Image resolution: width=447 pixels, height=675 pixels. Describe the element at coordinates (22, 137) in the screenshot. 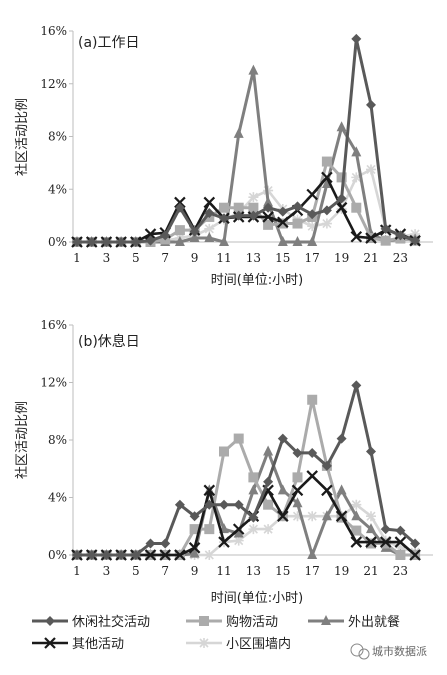

I see `y-axis-title: 社区活动比例` at that location.